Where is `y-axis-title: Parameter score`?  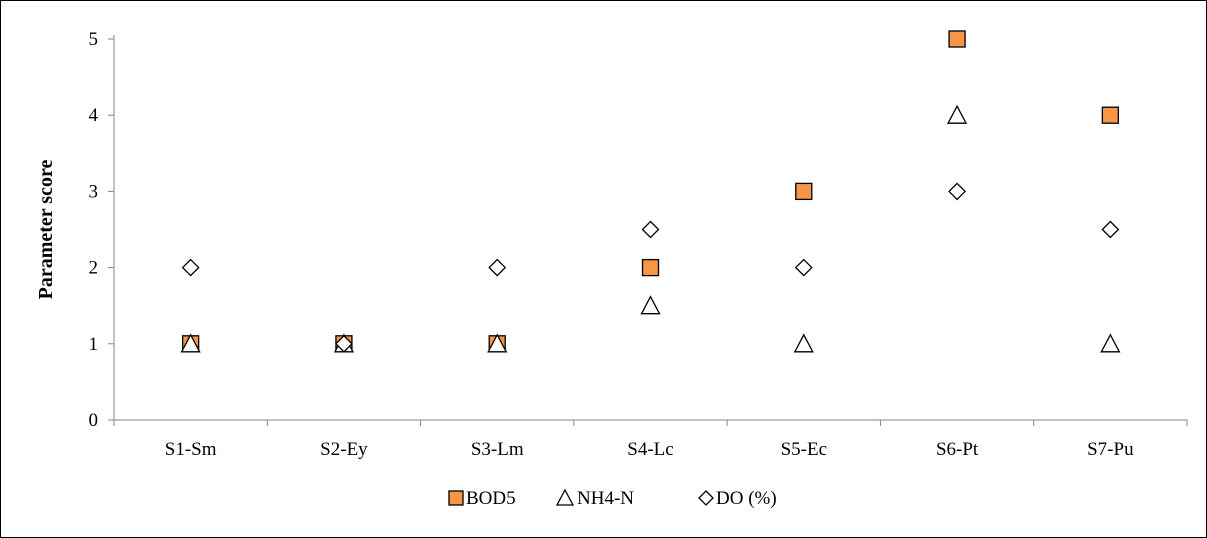 y-axis-title: Parameter score is located at coordinates (46, 230).